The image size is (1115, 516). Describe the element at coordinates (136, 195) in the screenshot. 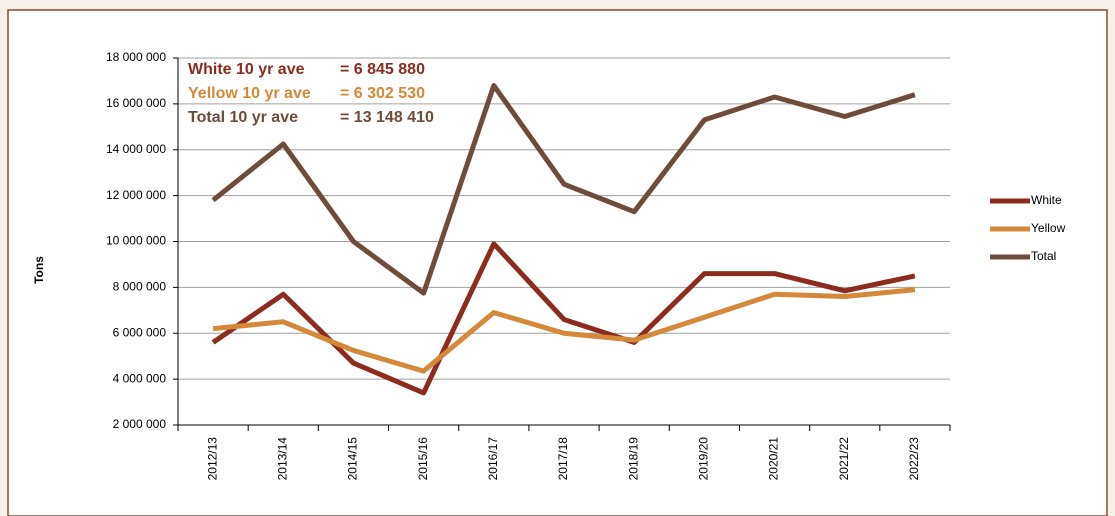

I see `y-tick-label: 12 000 000` at that location.